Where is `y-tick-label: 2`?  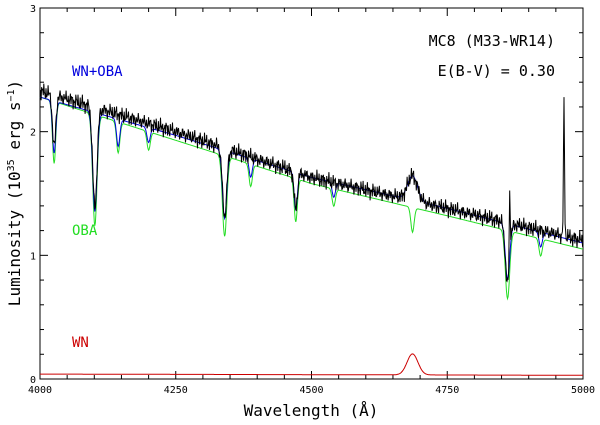
y-tick-label: 2 is located at coordinates (33, 133).